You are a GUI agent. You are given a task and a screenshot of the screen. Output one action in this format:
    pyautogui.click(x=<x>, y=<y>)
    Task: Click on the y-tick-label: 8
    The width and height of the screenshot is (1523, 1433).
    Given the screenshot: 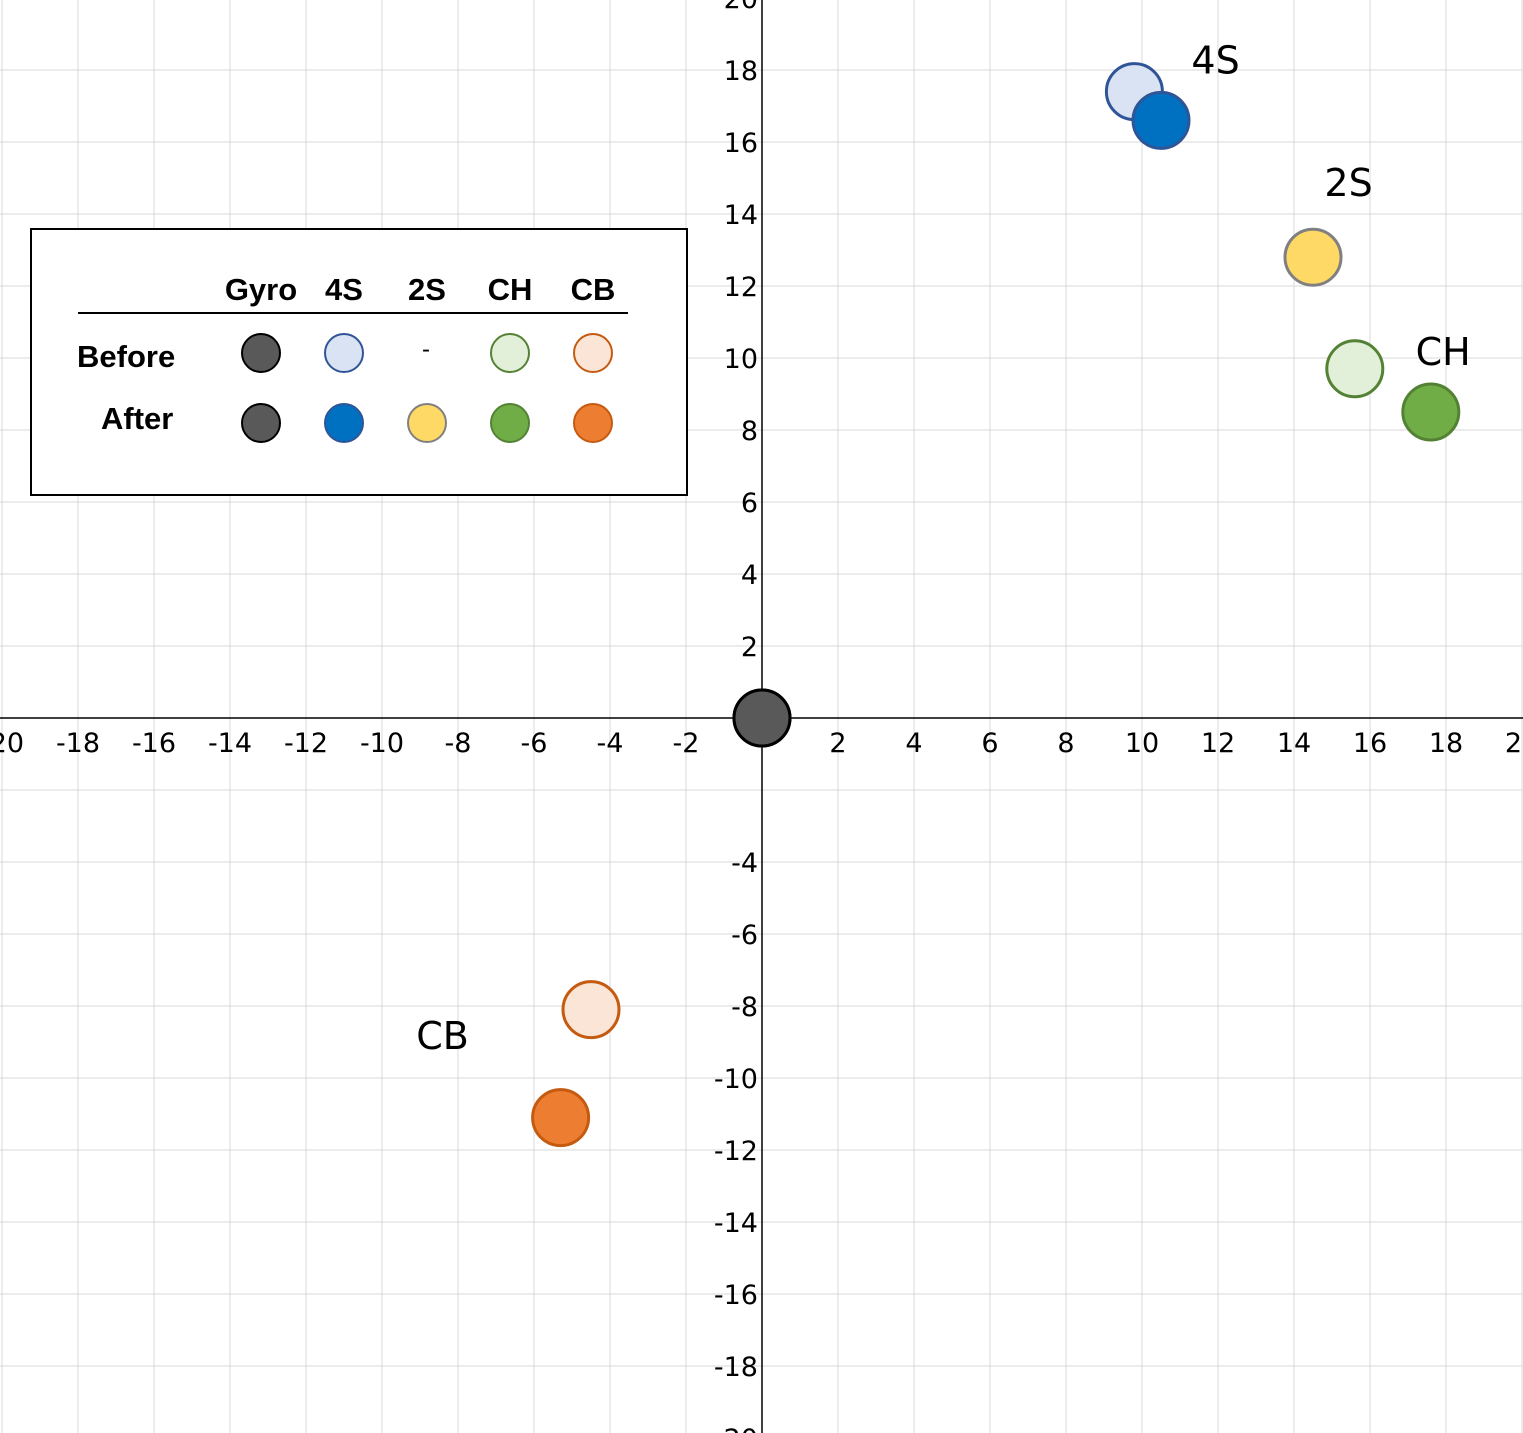 What is the action you would take?
    pyautogui.click(x=749, y=431)
    